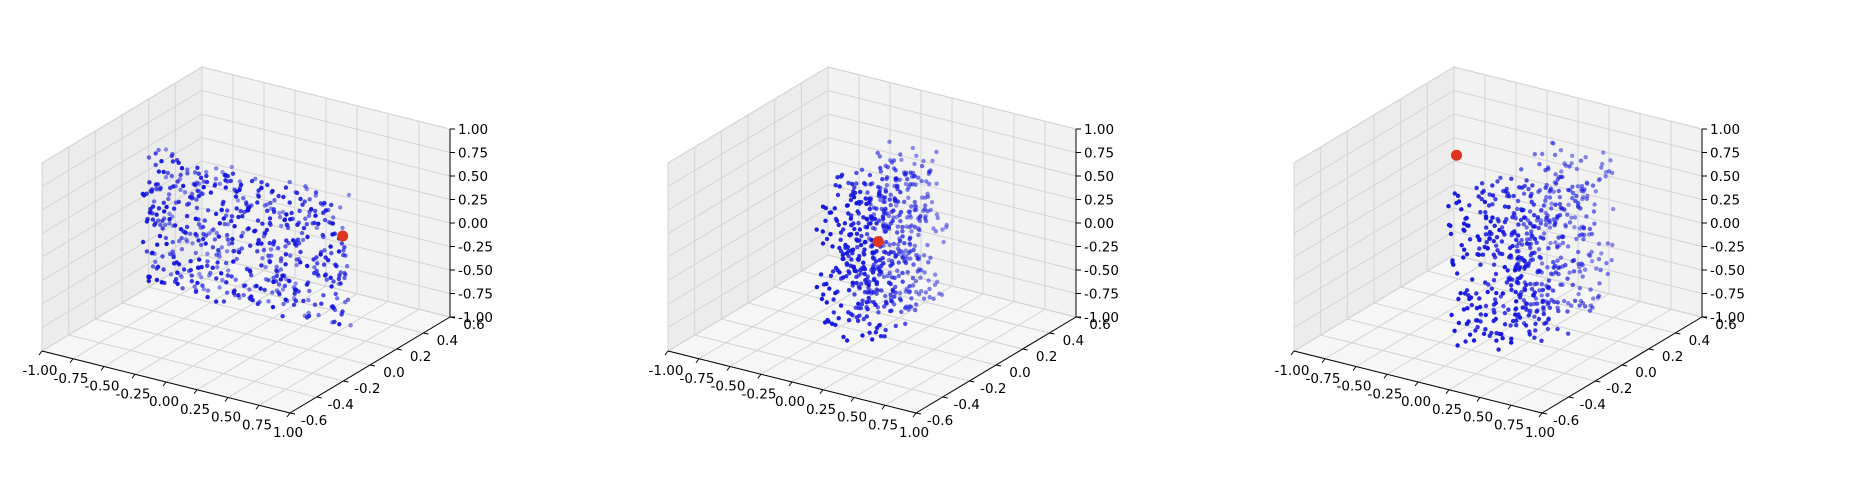 The width and height of the screenshot is (1868, 486). What do you see at coordinates (759, 376) in the screenshot?
I see `x-tick-mark` at bounding box center [759, 376].